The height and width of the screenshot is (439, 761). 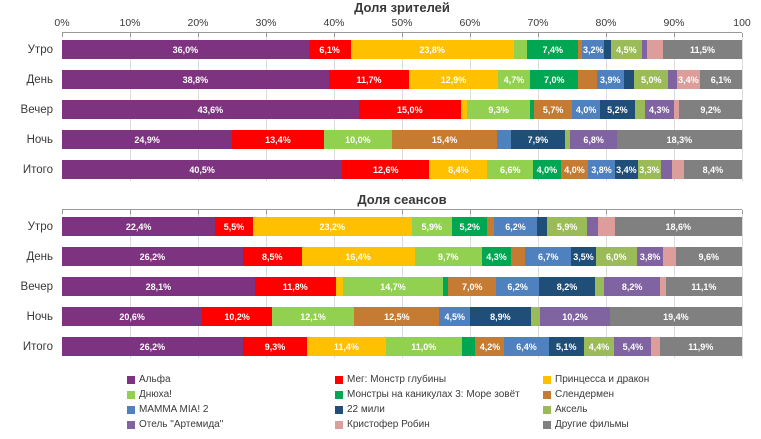 I want to click on row-label: Вечер, so click(x=36, y=286).